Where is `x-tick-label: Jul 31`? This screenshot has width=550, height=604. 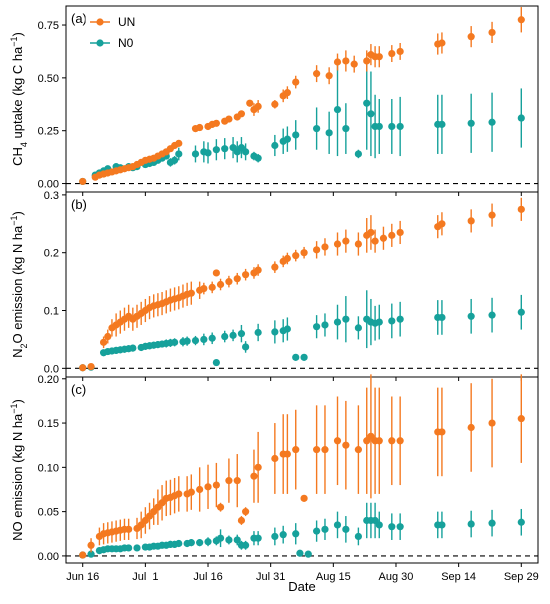 x-tick-label: Jul 31 is located at coordinates (270, 577).